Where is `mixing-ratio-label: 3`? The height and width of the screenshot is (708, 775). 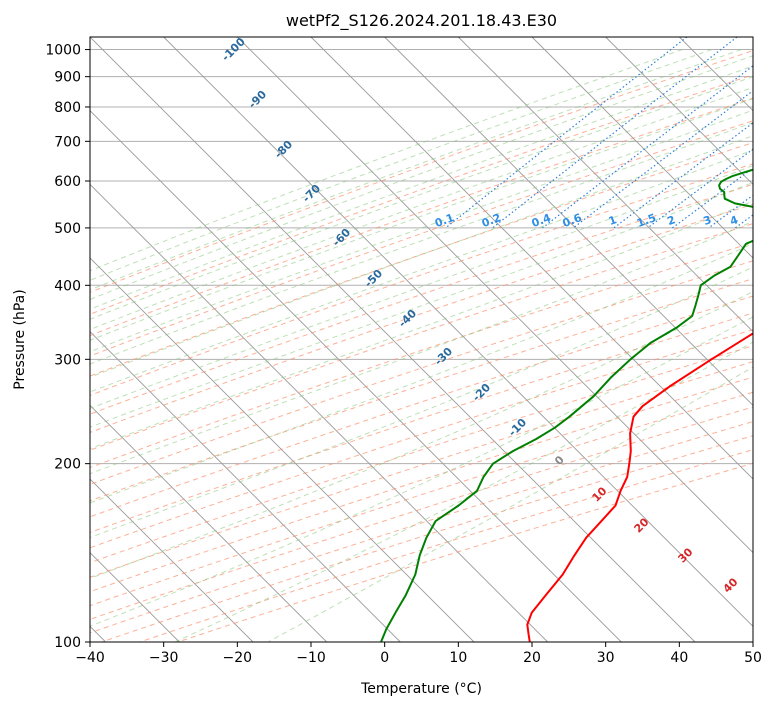 mixing-ratio-label: 3 is located at coordinates (708, 220).